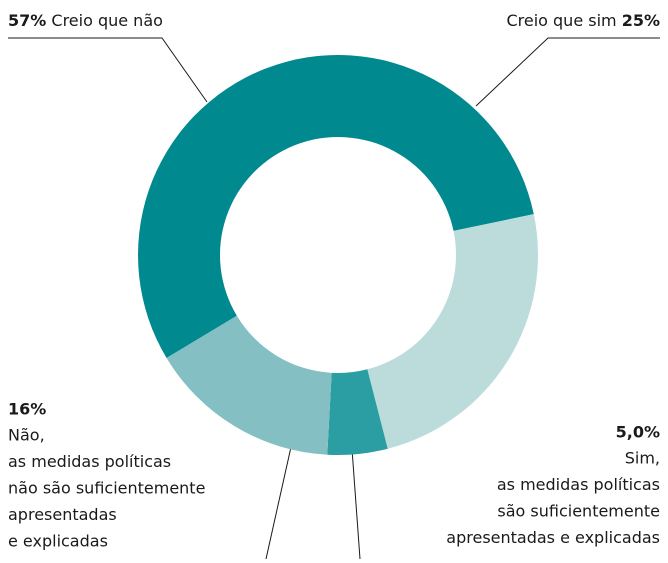  I want to click on slice-label: 57% Creio que não, so click(85, 20).